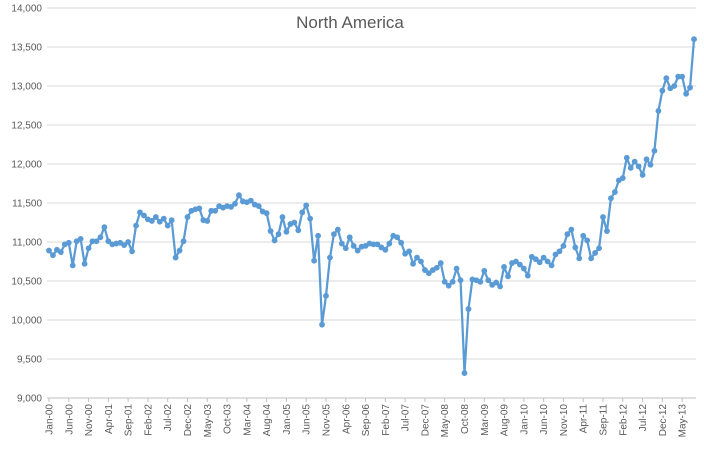  Describe the element at coordinates (406, 418) in the screenshot. I see `x-tick-label: Jul-07` at that location.